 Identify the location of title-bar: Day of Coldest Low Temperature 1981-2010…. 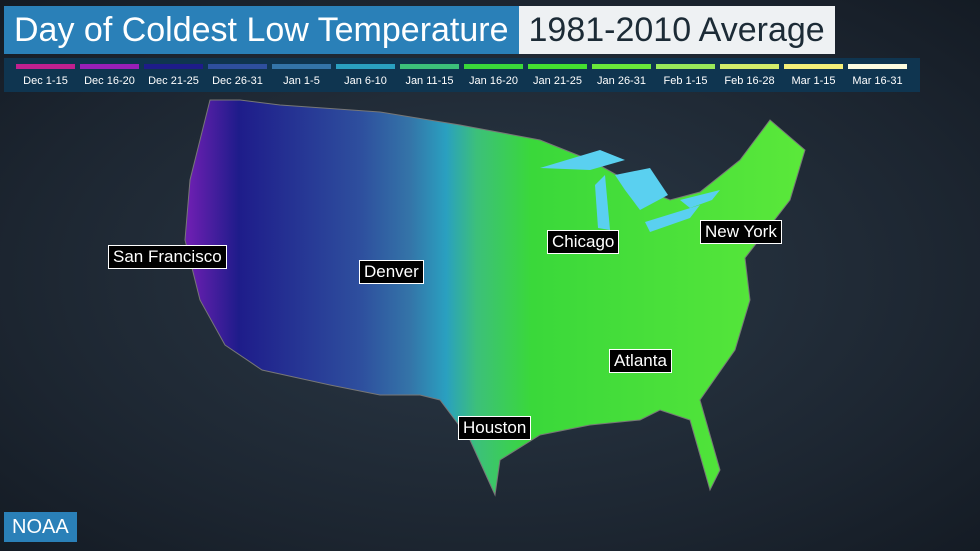
(419, 30).